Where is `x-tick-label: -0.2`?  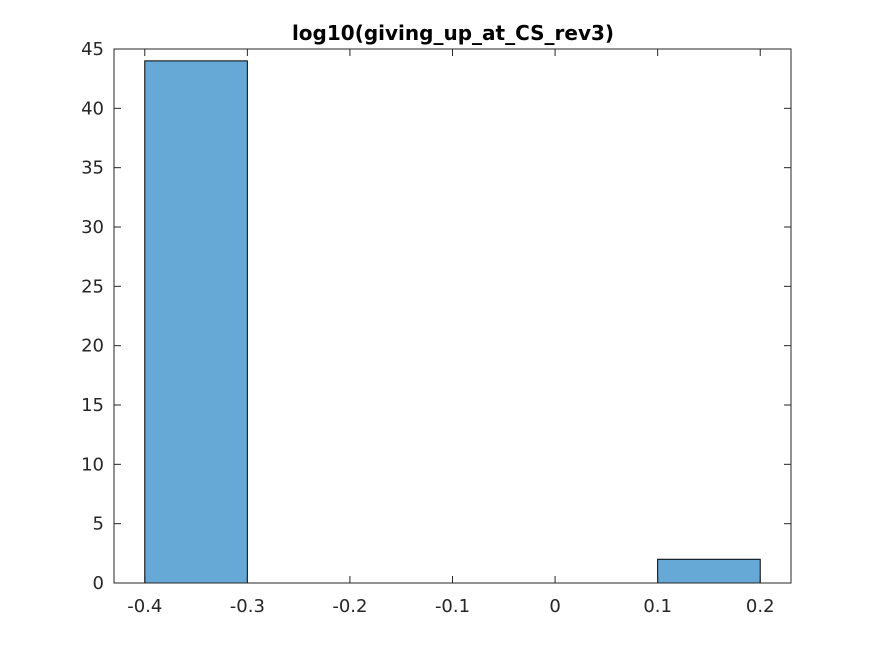
x-tick-label: -0.2 is located at coordinates (349, 606).